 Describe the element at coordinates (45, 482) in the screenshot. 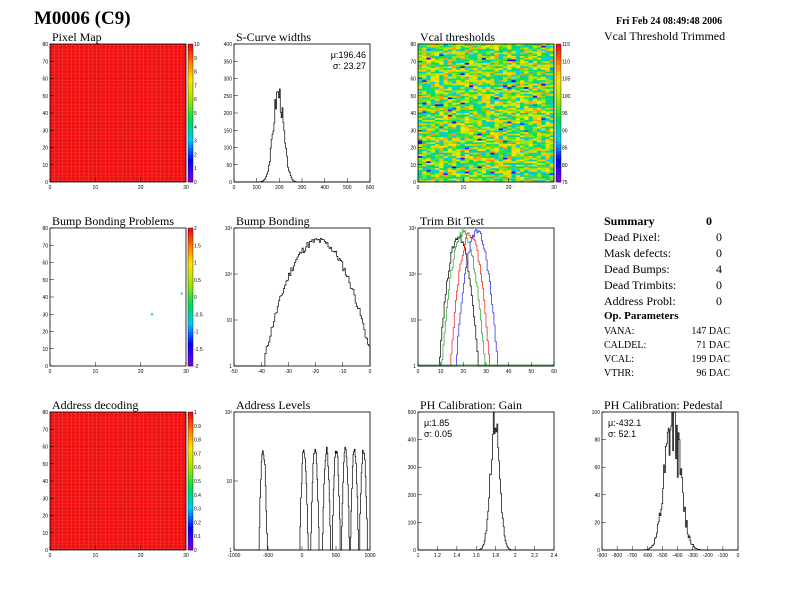

I see `y-tick-label: 40` at that location.